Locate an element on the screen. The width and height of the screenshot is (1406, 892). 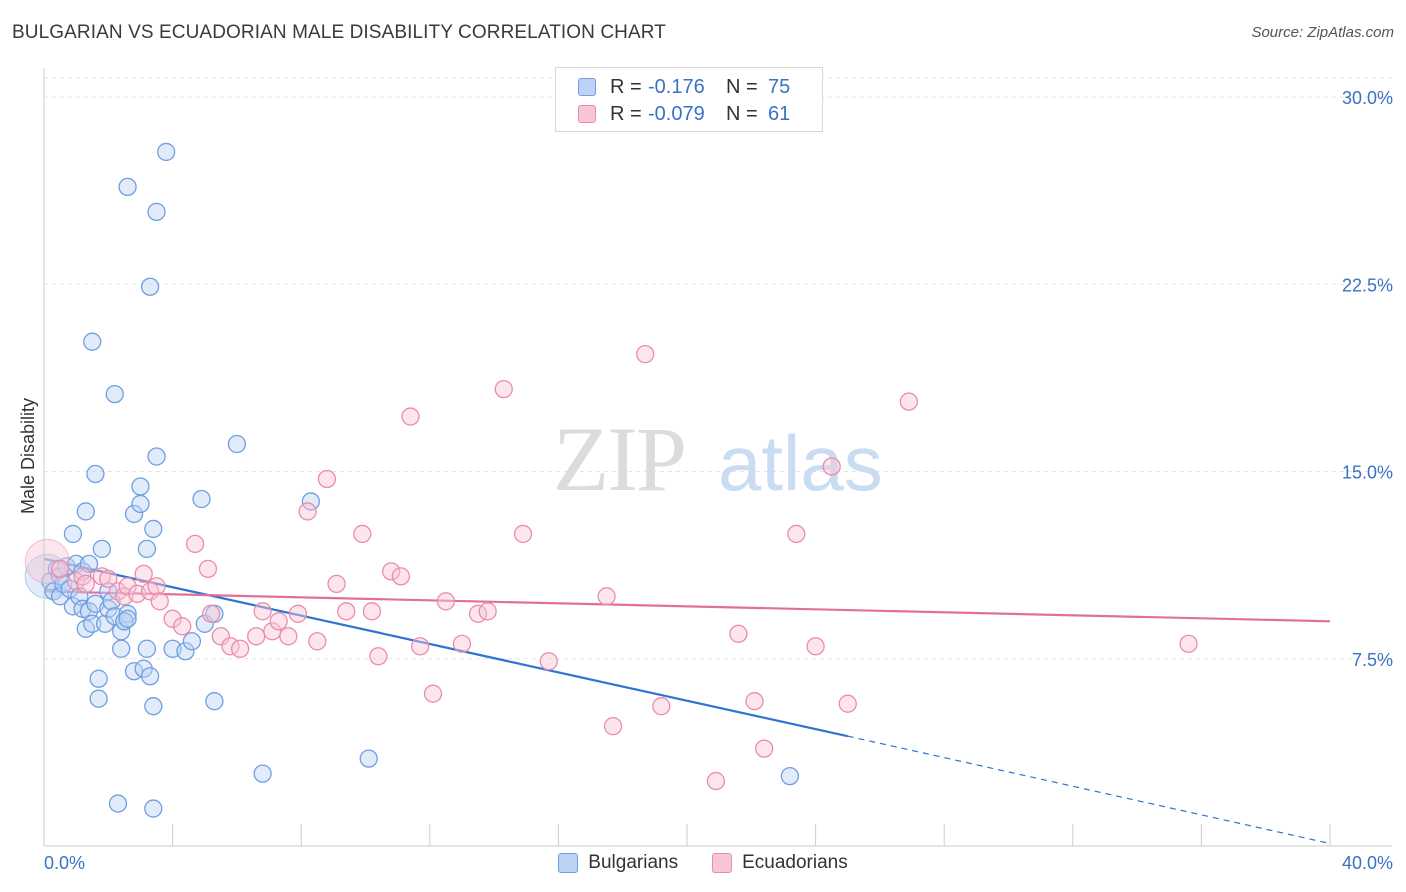
trend-line-bulgarians-extrapolated is located at coordinates (1089, 790).